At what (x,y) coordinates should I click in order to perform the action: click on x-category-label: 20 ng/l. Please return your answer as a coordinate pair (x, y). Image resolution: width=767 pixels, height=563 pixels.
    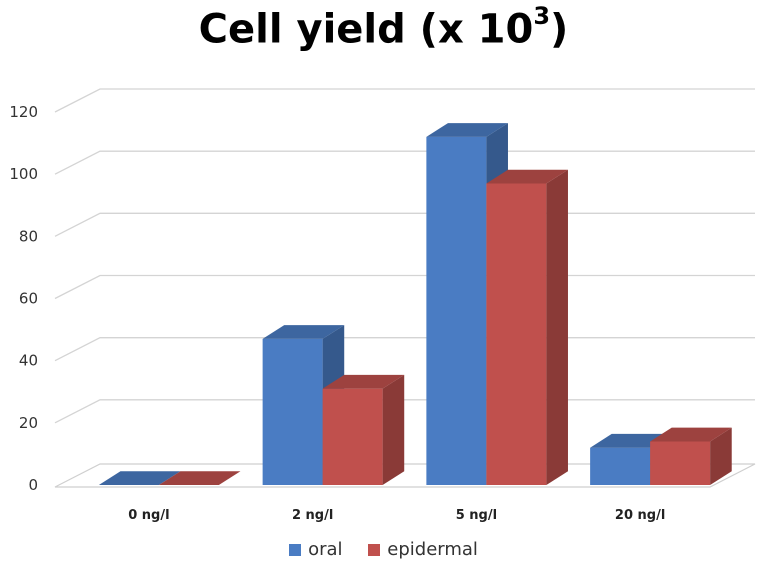
    Looking at the image, I should click on (640, 515).